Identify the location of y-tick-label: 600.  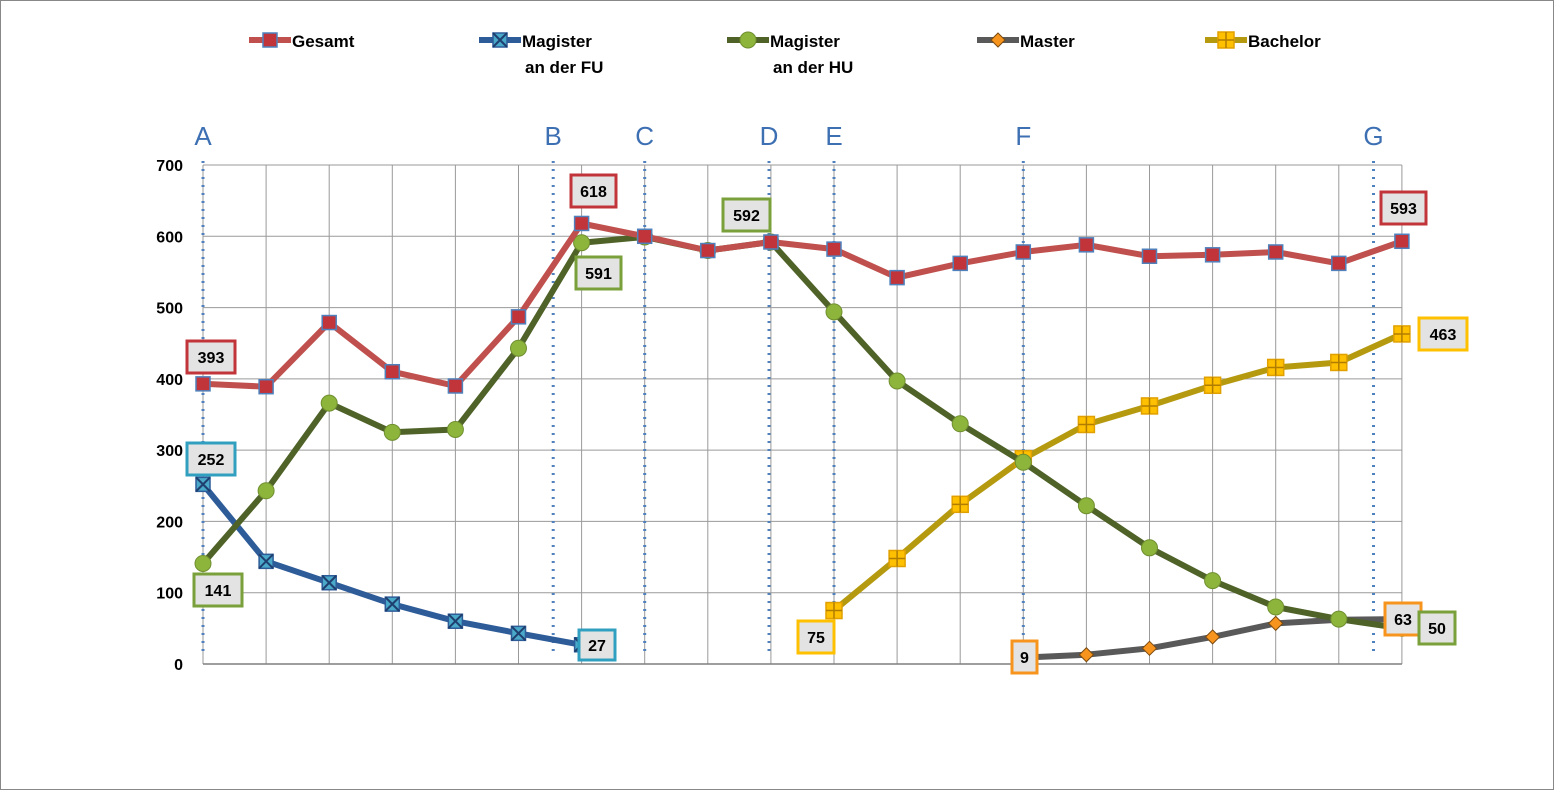
(169, 237).